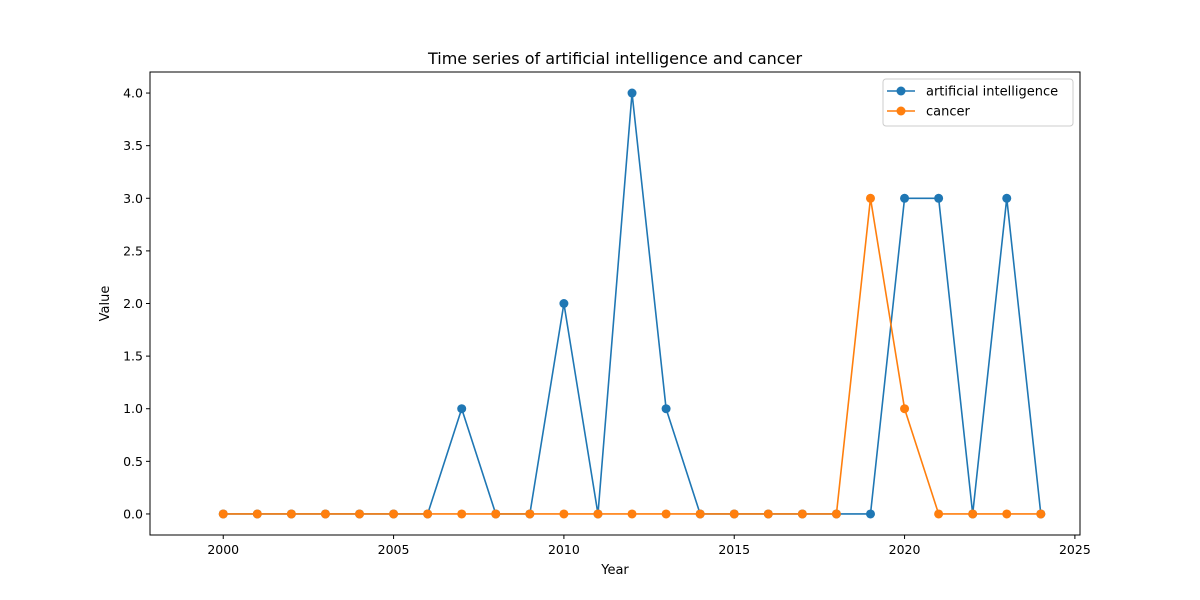  I want to click on x-tick-label: 2025, so click(1075, 549).